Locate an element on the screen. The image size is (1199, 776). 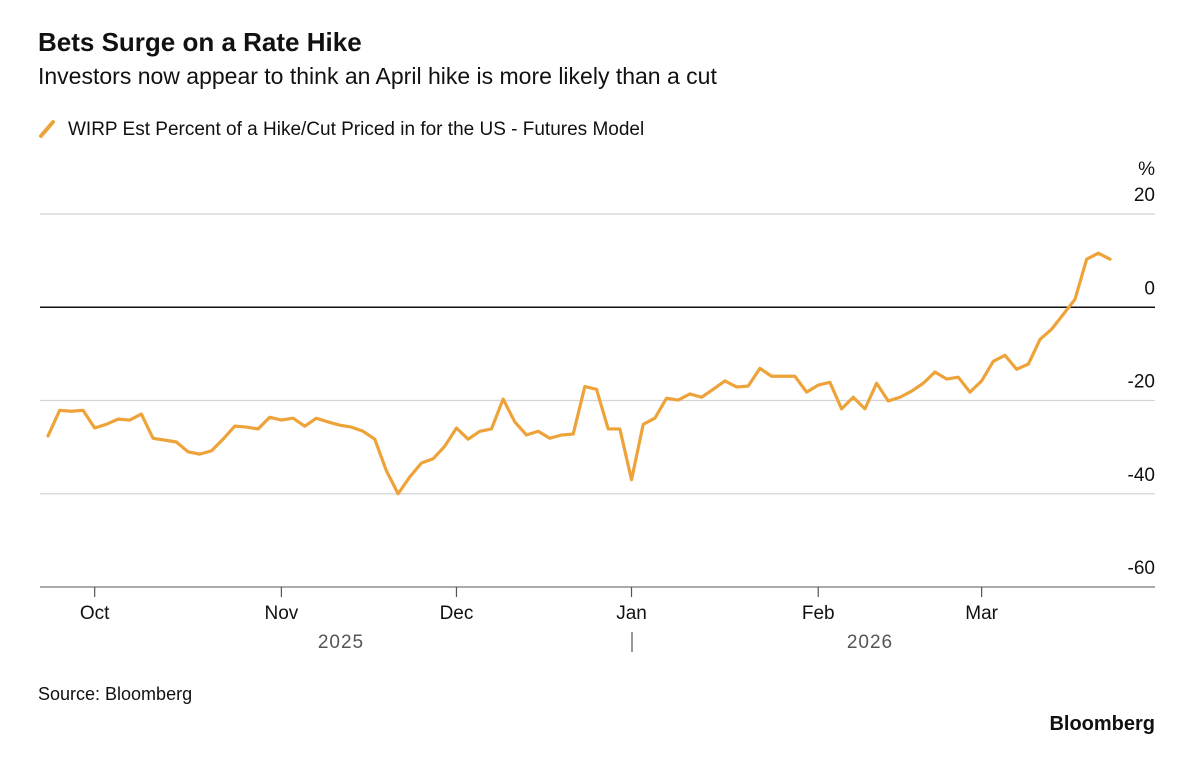
x-tick-label: Nov is located at coordinates (282, 613).